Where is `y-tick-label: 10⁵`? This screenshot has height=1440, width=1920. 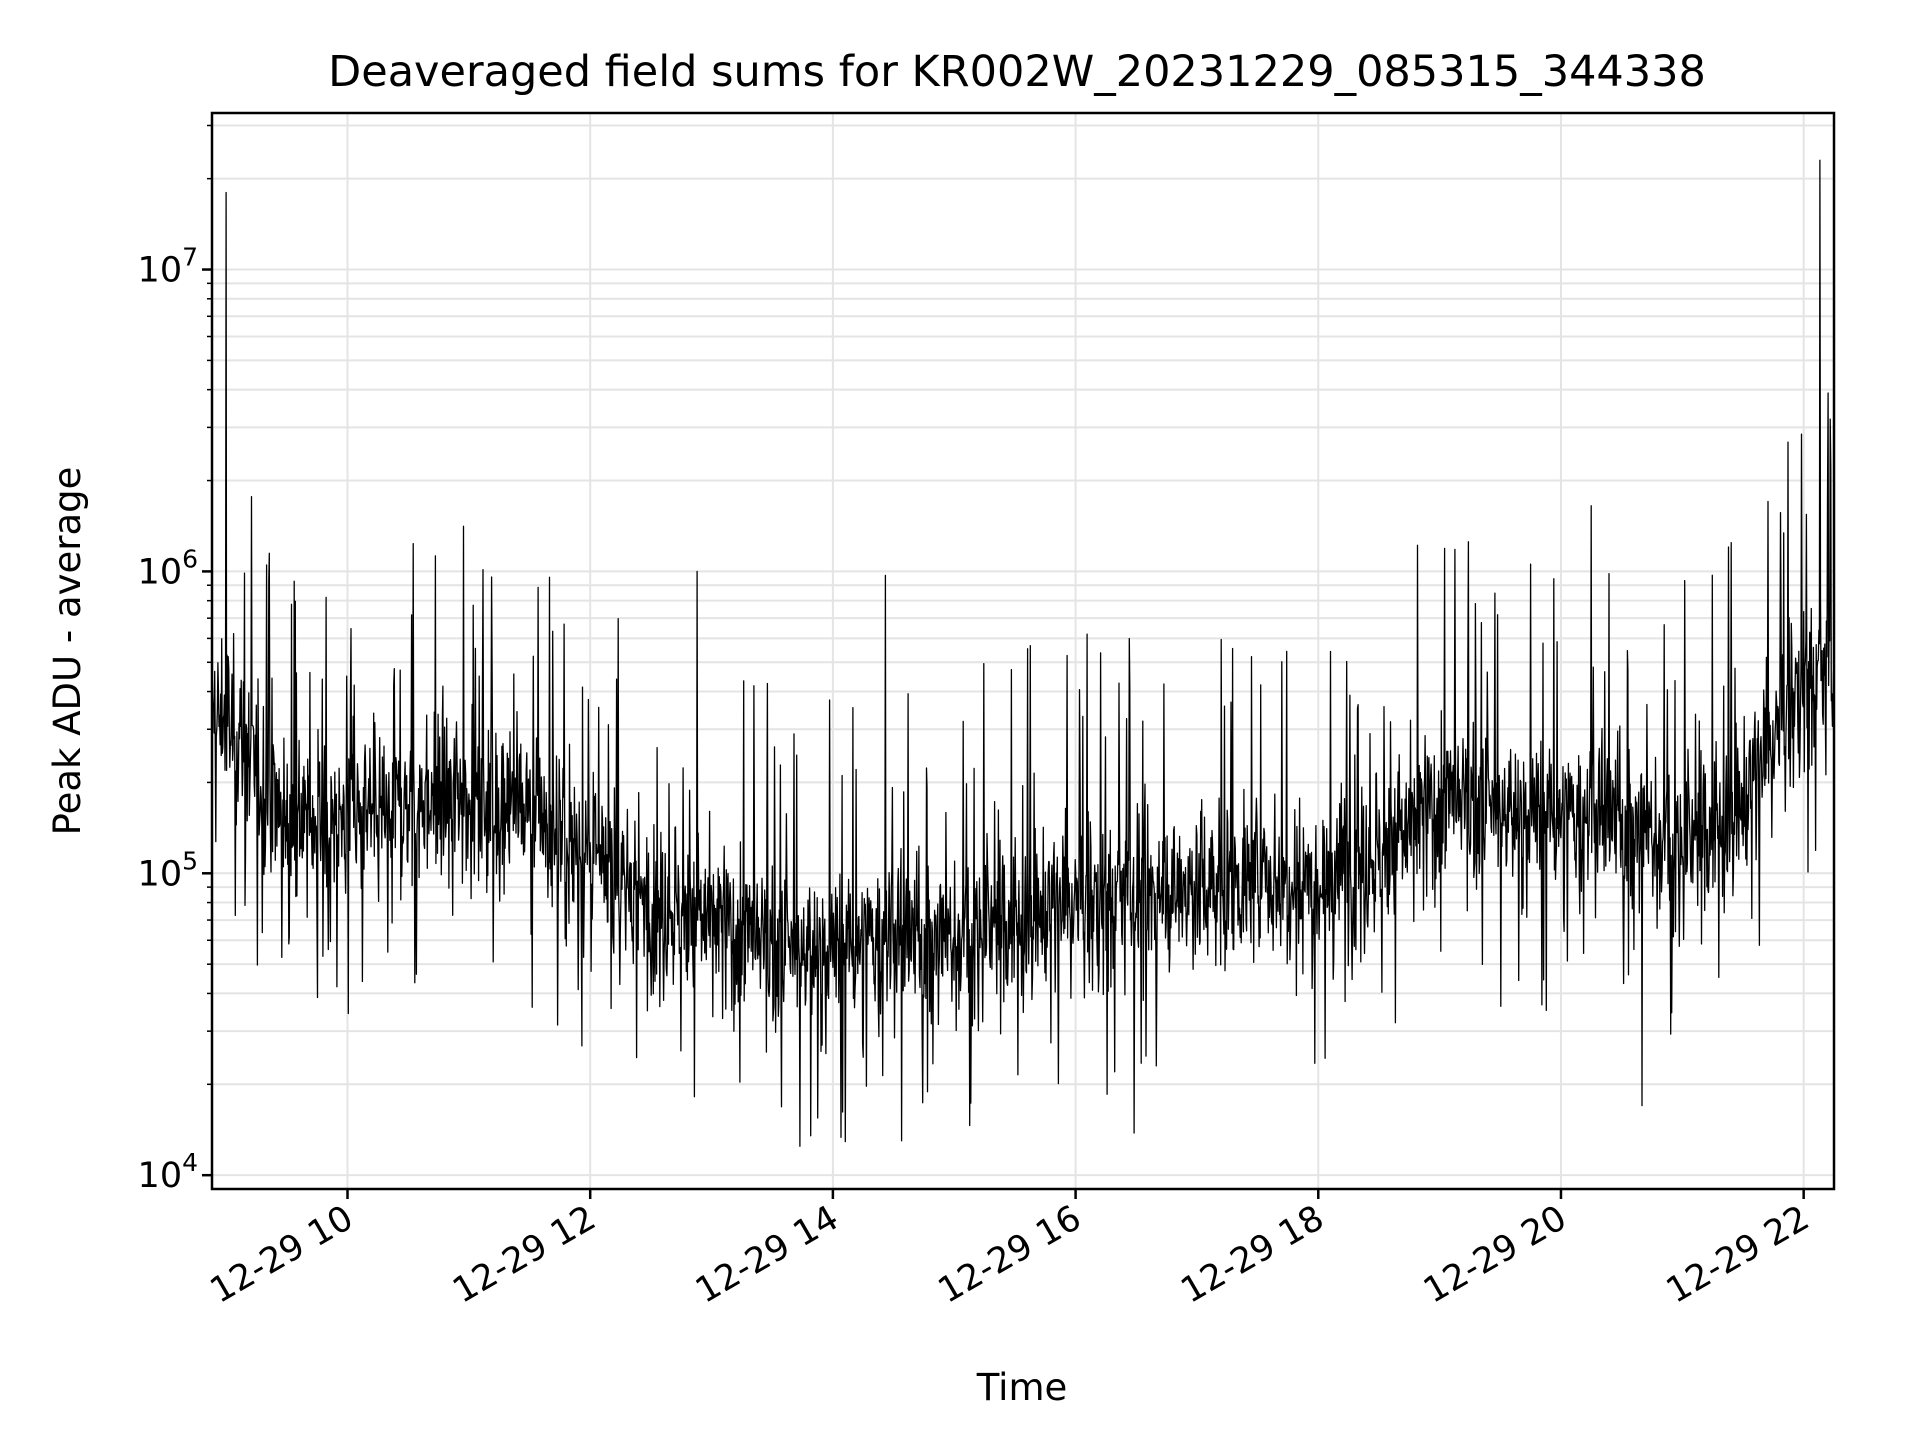
y-tick-label: 10⁵ is located at coordinates (168, 870).